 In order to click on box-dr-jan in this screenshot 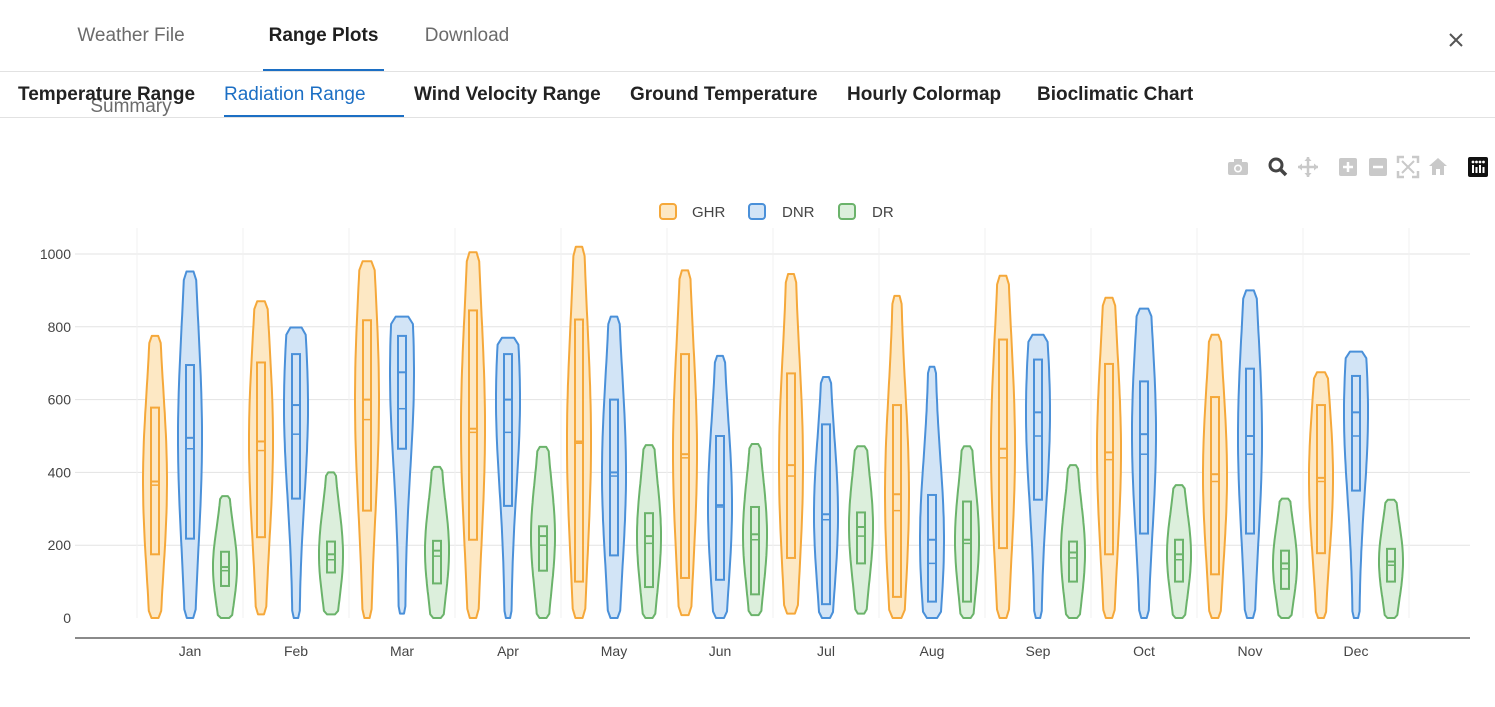, I will do `click(225, 568)`.